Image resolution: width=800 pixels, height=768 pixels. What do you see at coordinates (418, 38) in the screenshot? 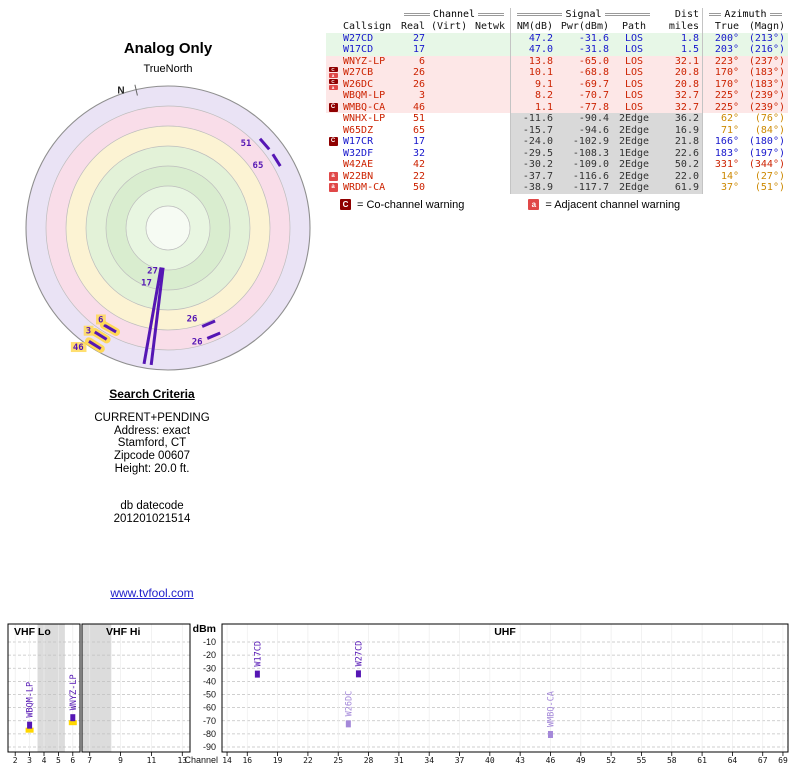
I see `cell-real: 27` at bounding box center [418, 38].